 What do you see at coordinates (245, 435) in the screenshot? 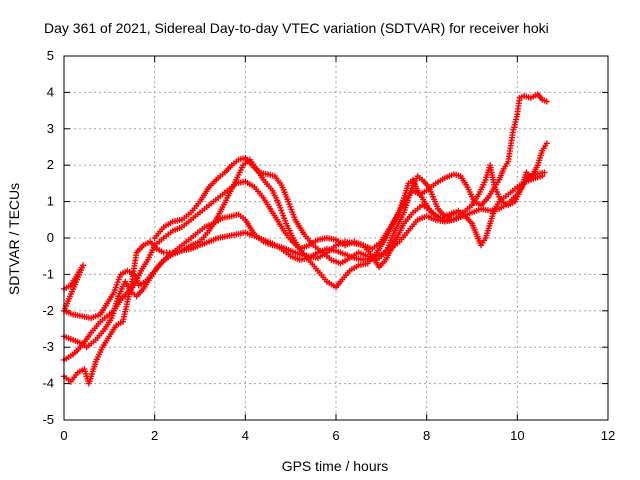
I see `x-tick-label: 4` at bounding box center [245, 435].